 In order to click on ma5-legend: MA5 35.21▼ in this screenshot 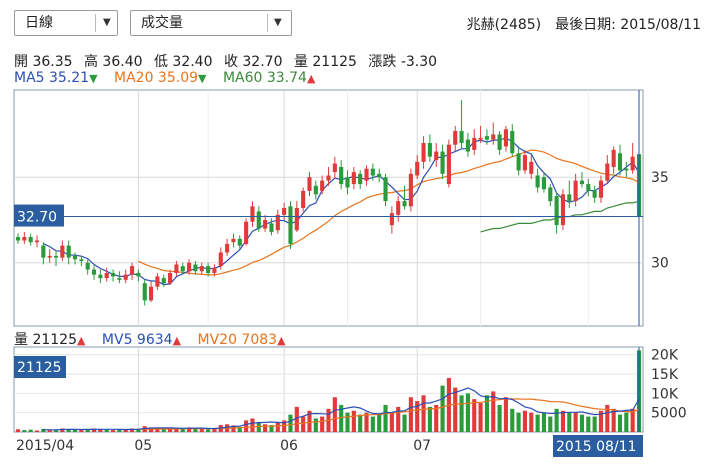, I will do `click(56, 78)`.